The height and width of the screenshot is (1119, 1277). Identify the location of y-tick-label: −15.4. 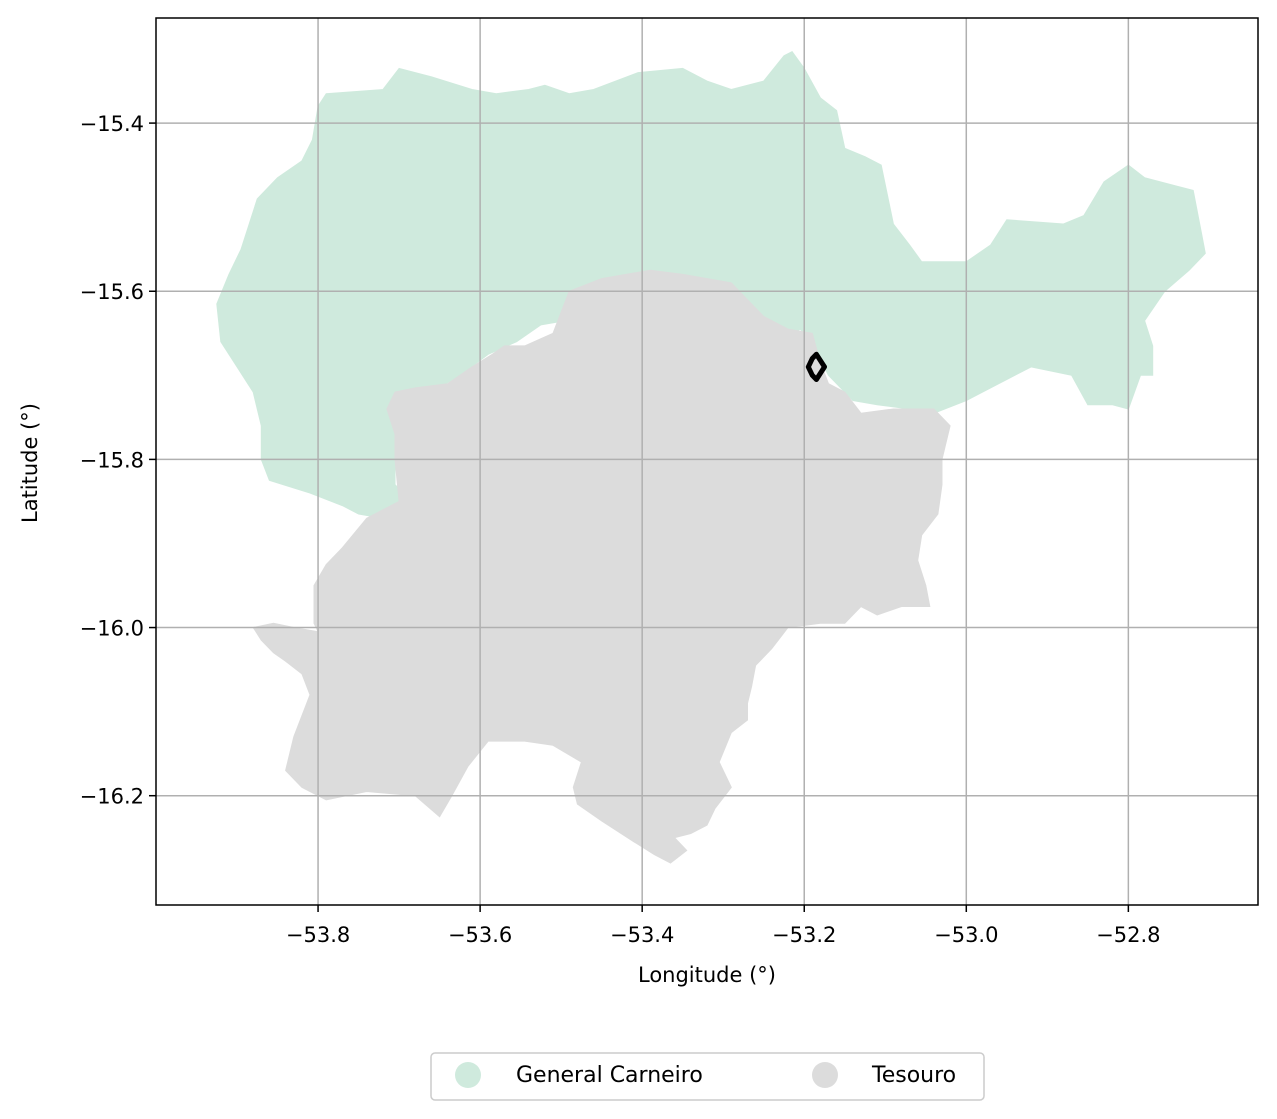
(112, 124).